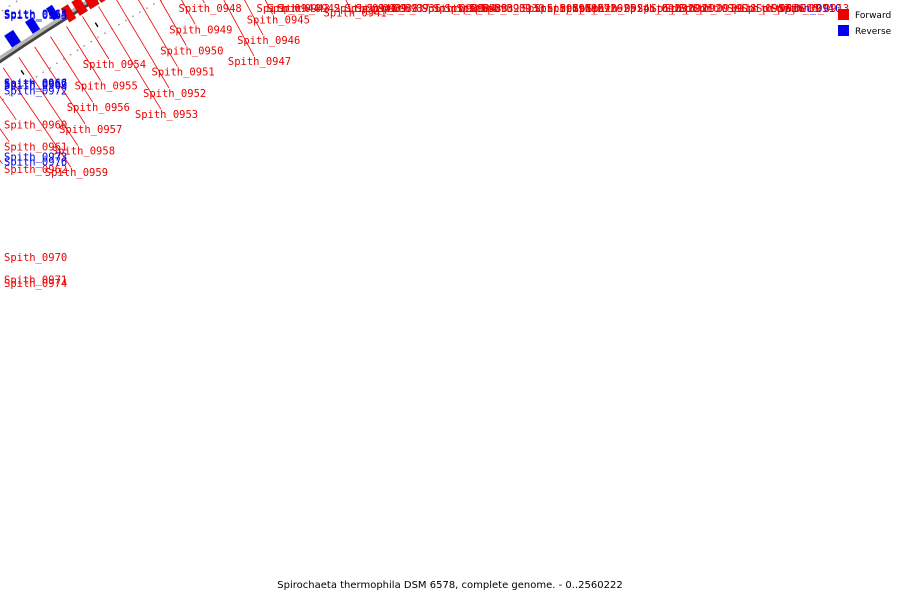 The width and height of the screenshot is (900, 600). Describe the element at coordinates (758, 9) in the screenshot. I see `gene-label: Spith_0917` at that location.